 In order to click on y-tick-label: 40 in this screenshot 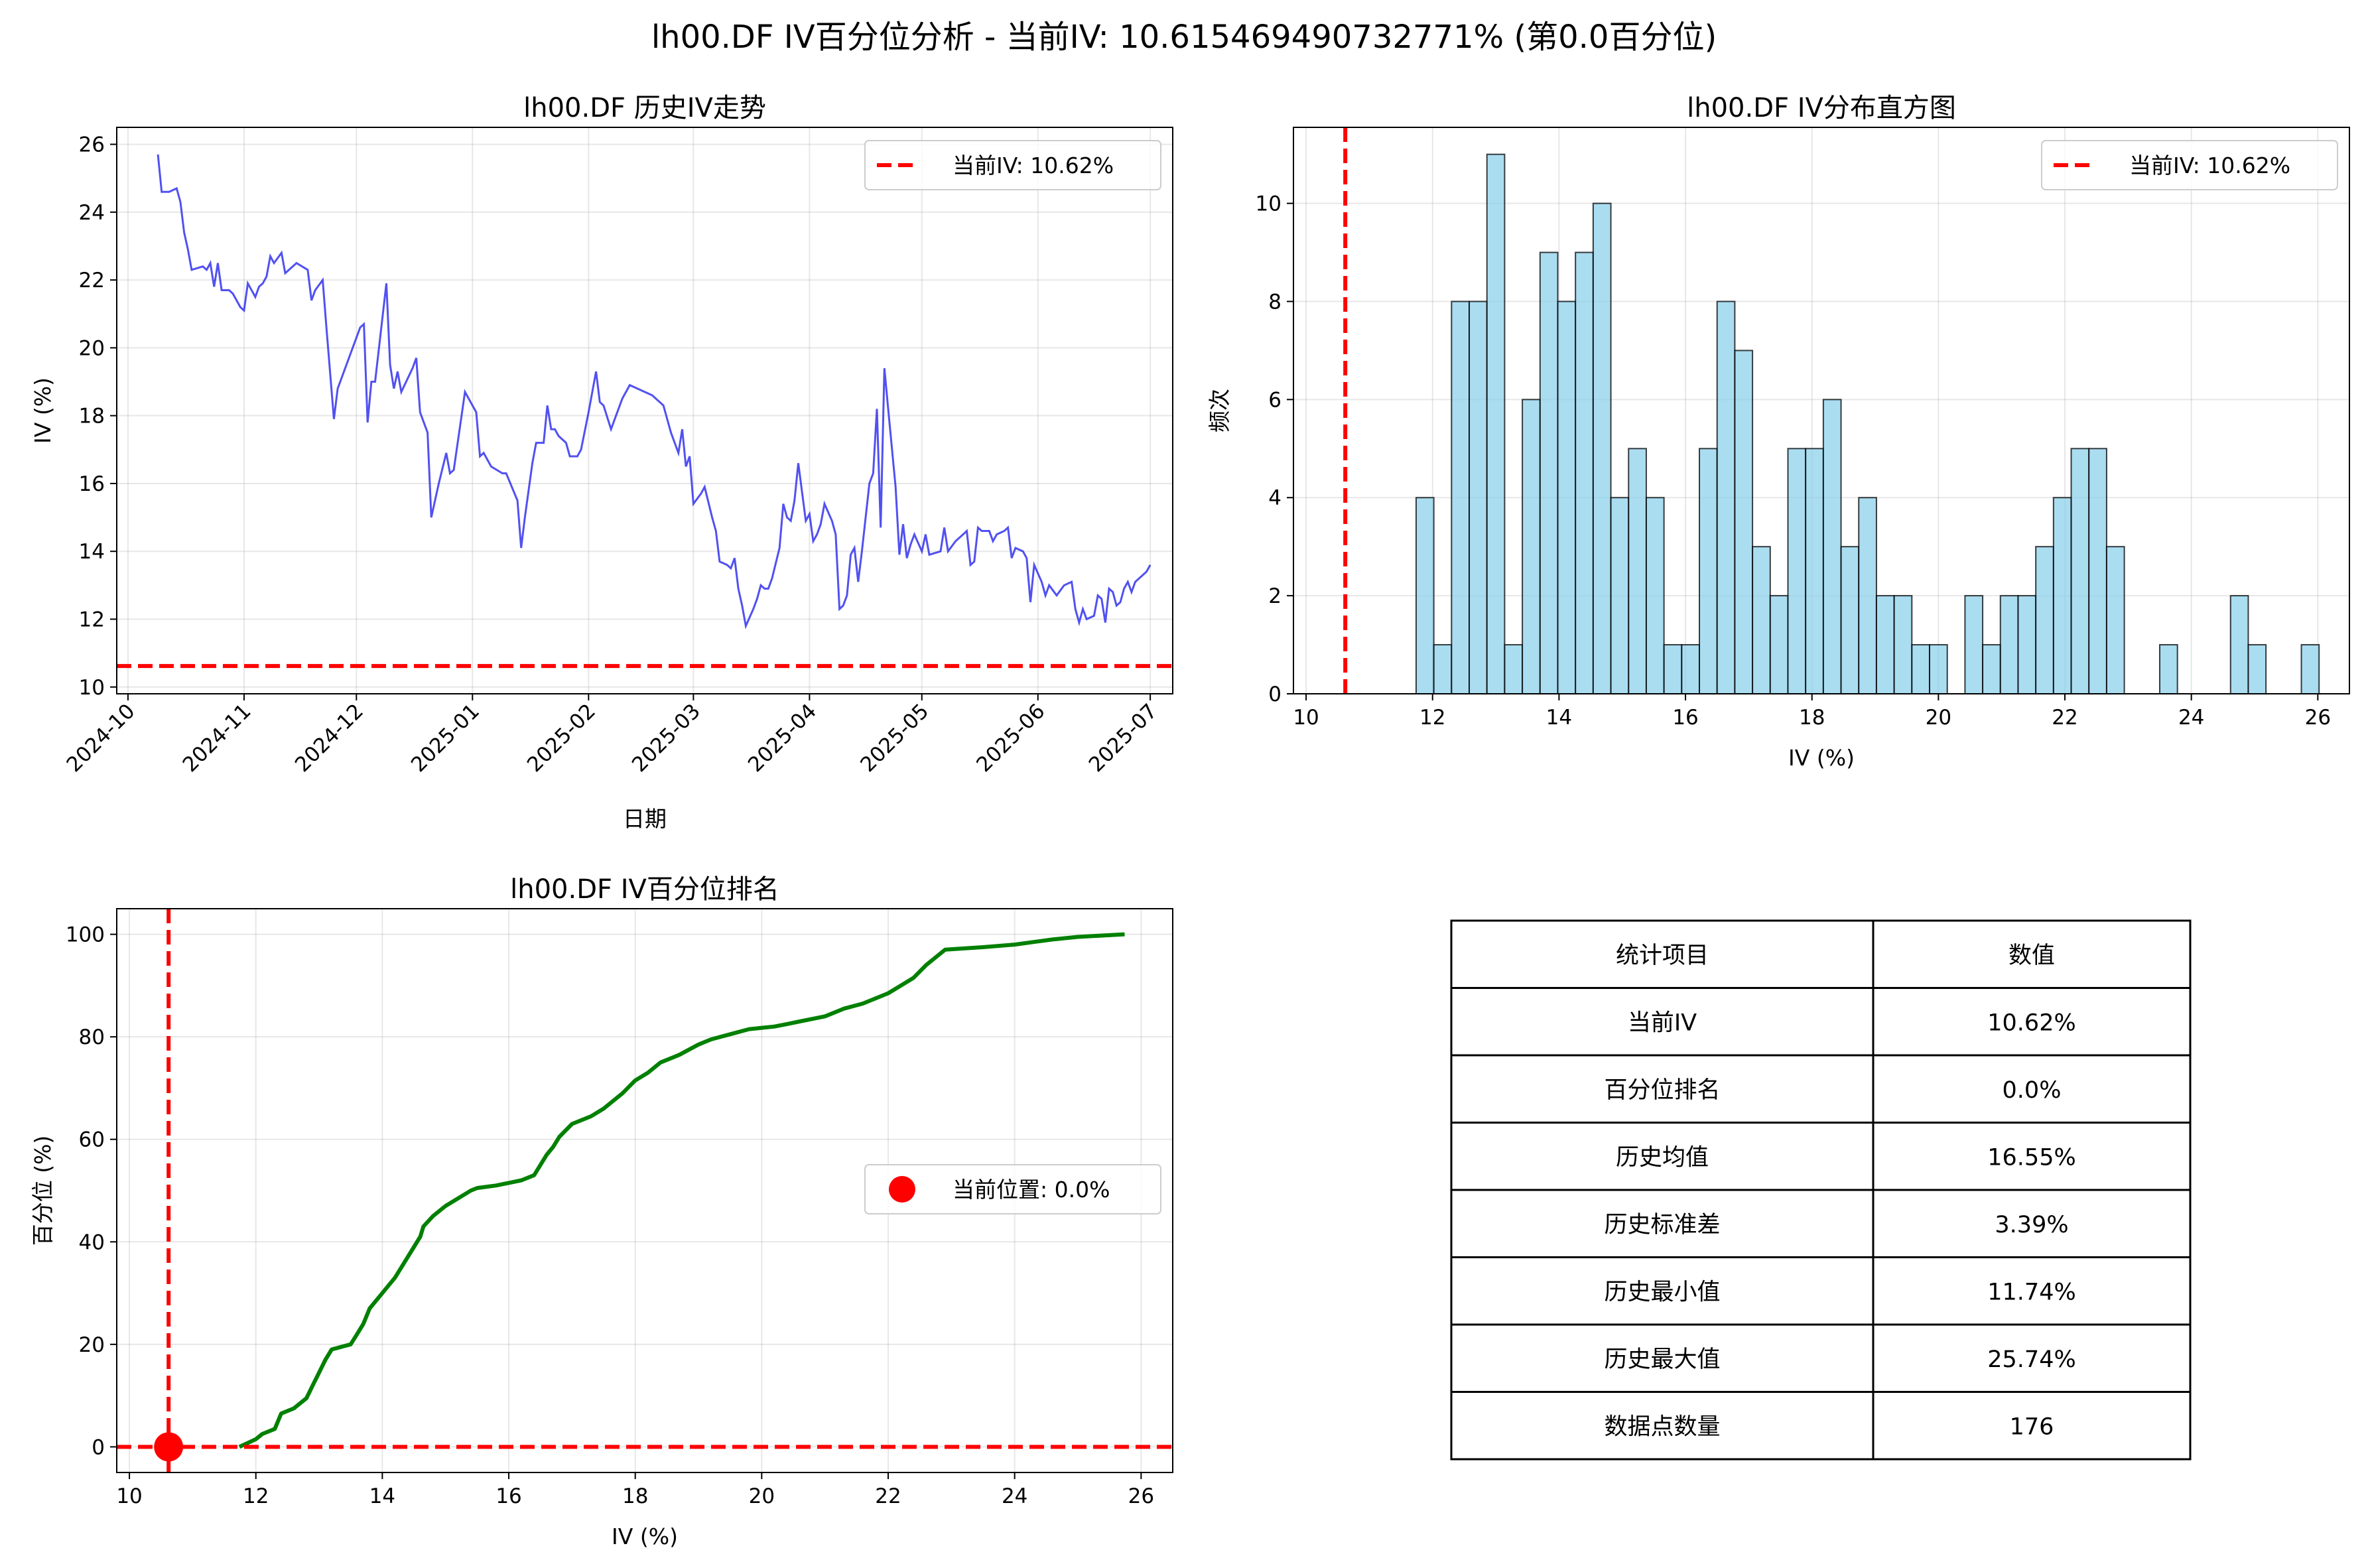, I will do `click(92, 1242)`.